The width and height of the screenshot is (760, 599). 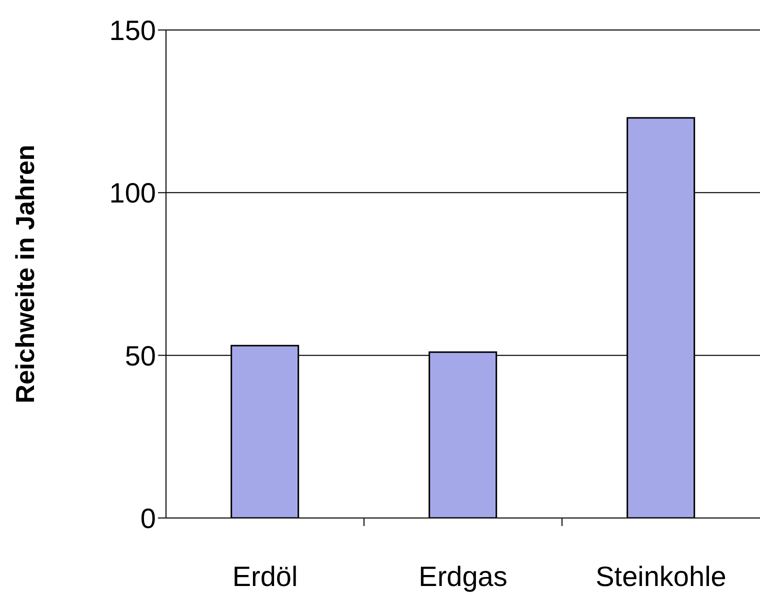 I want to click on y-tick-label: 100, so click(x=132, y=193).